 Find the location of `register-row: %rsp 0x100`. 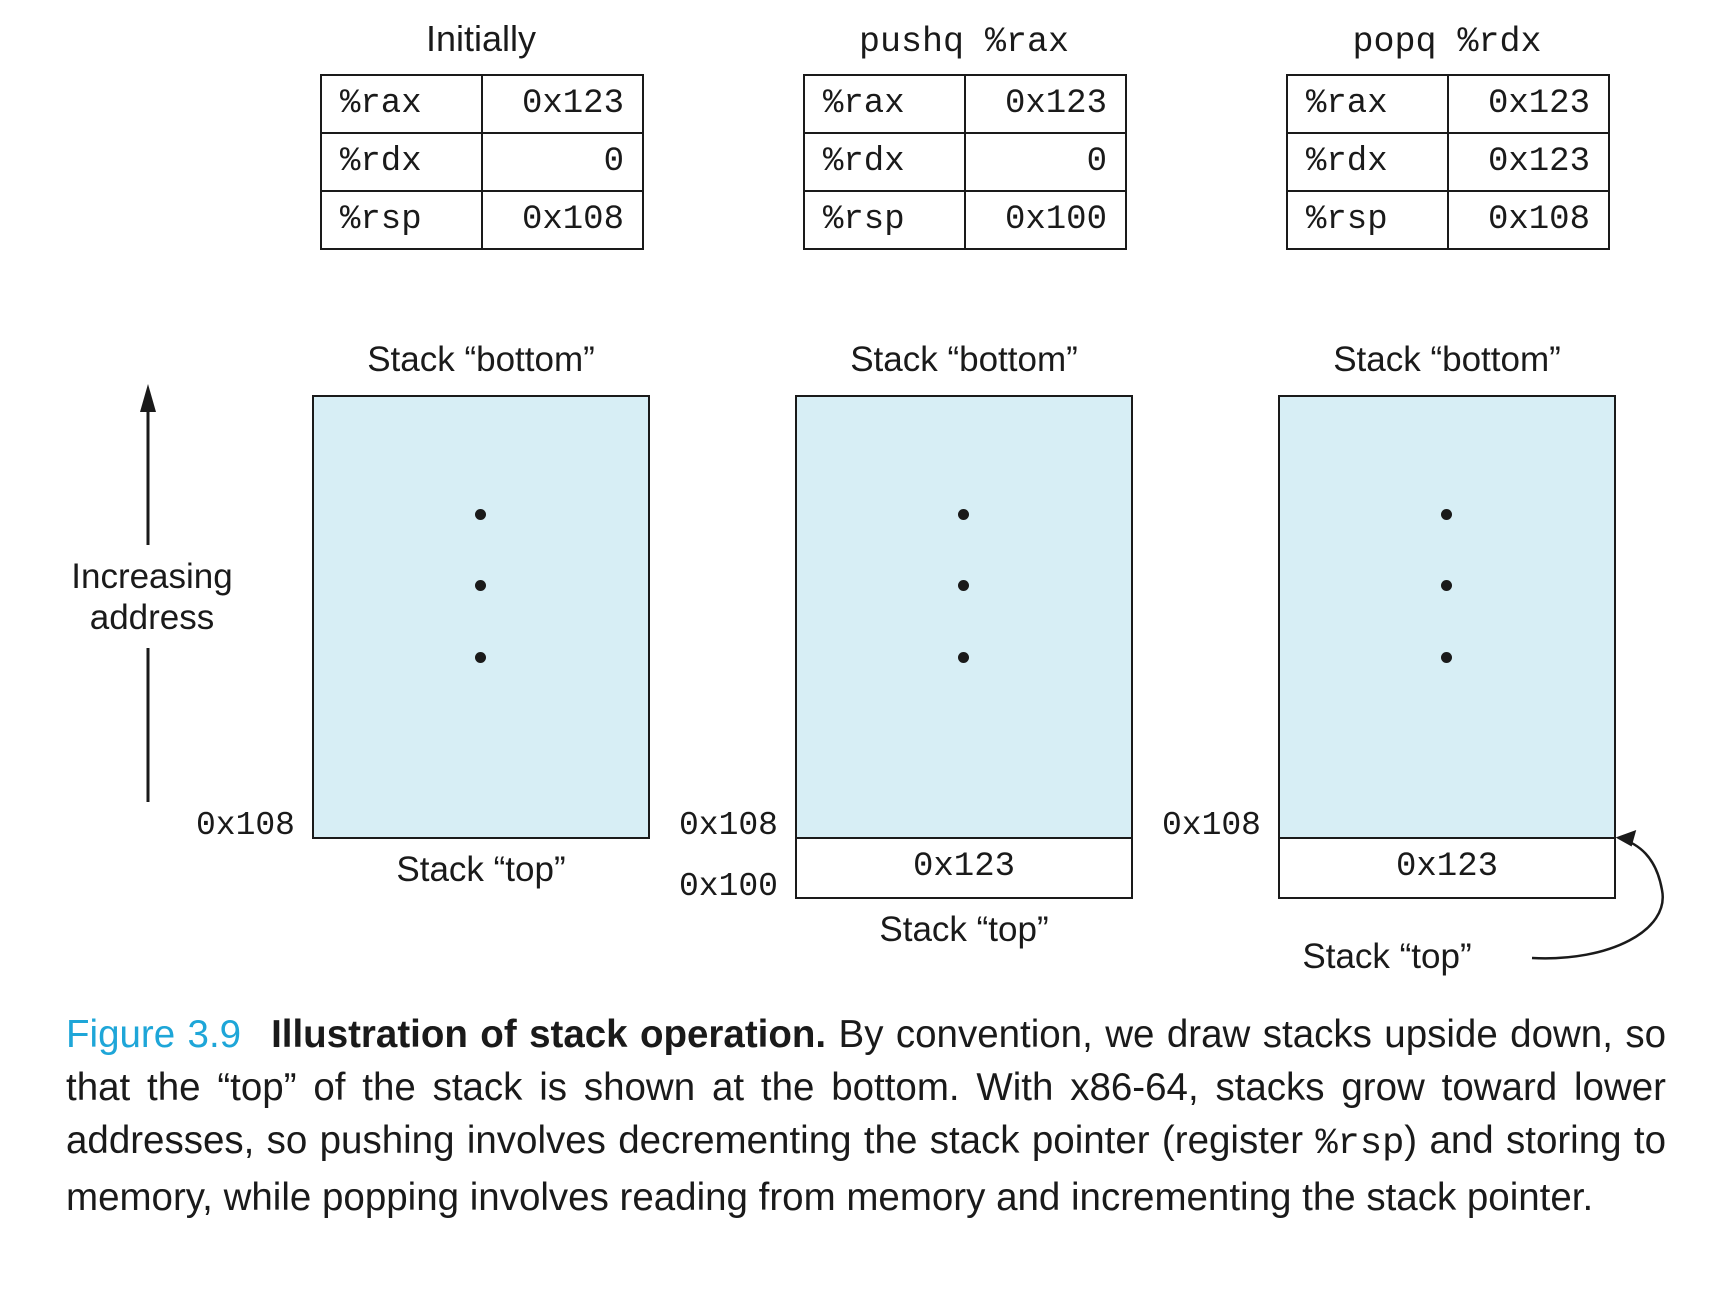

register-row: %rsp 0x100 is located at coordinates (965, 220).